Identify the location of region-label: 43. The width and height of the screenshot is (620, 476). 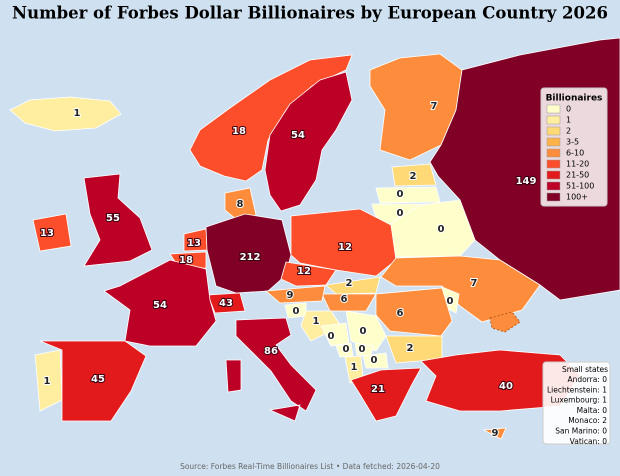
(226, 303).